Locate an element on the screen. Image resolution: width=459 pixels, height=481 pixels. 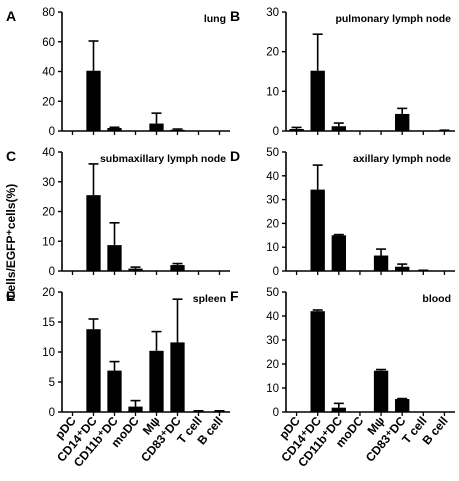
panel-letter: D is located at coordinates (235, 156).